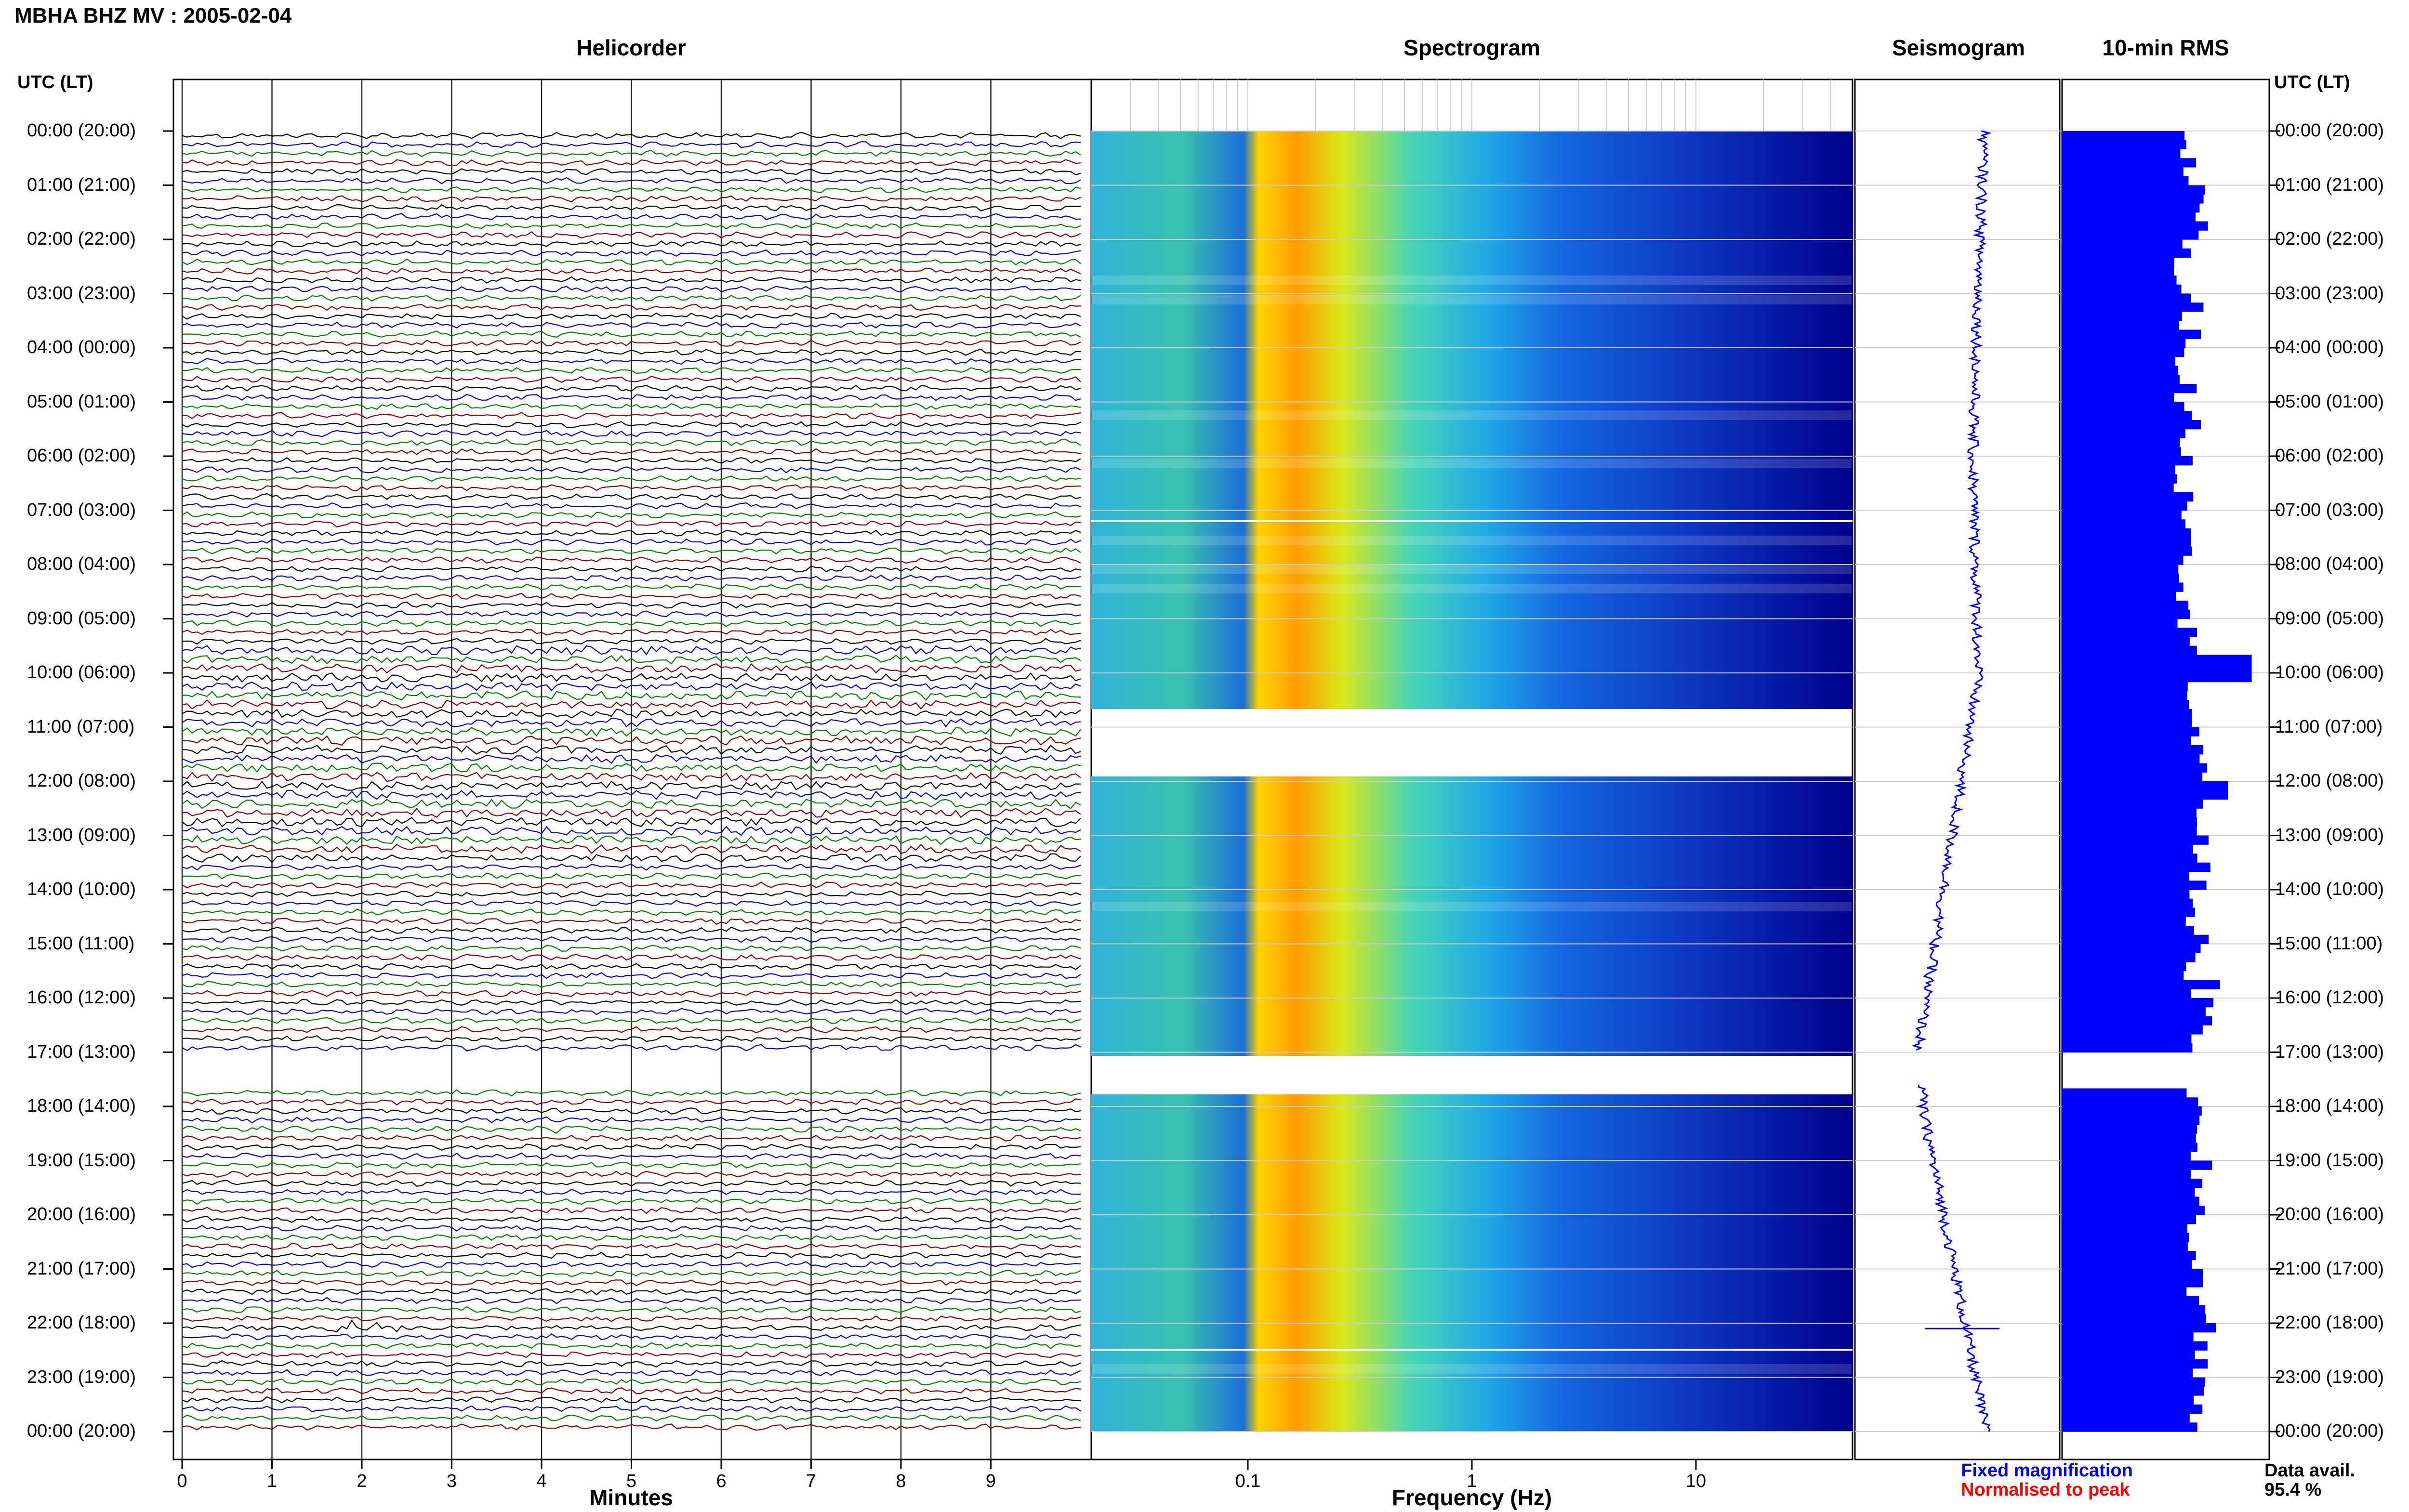  Describe the element at coordinates (2329, 130) in the screenshot. I see `time-label-right: 00:00 (20:00)` at that location.